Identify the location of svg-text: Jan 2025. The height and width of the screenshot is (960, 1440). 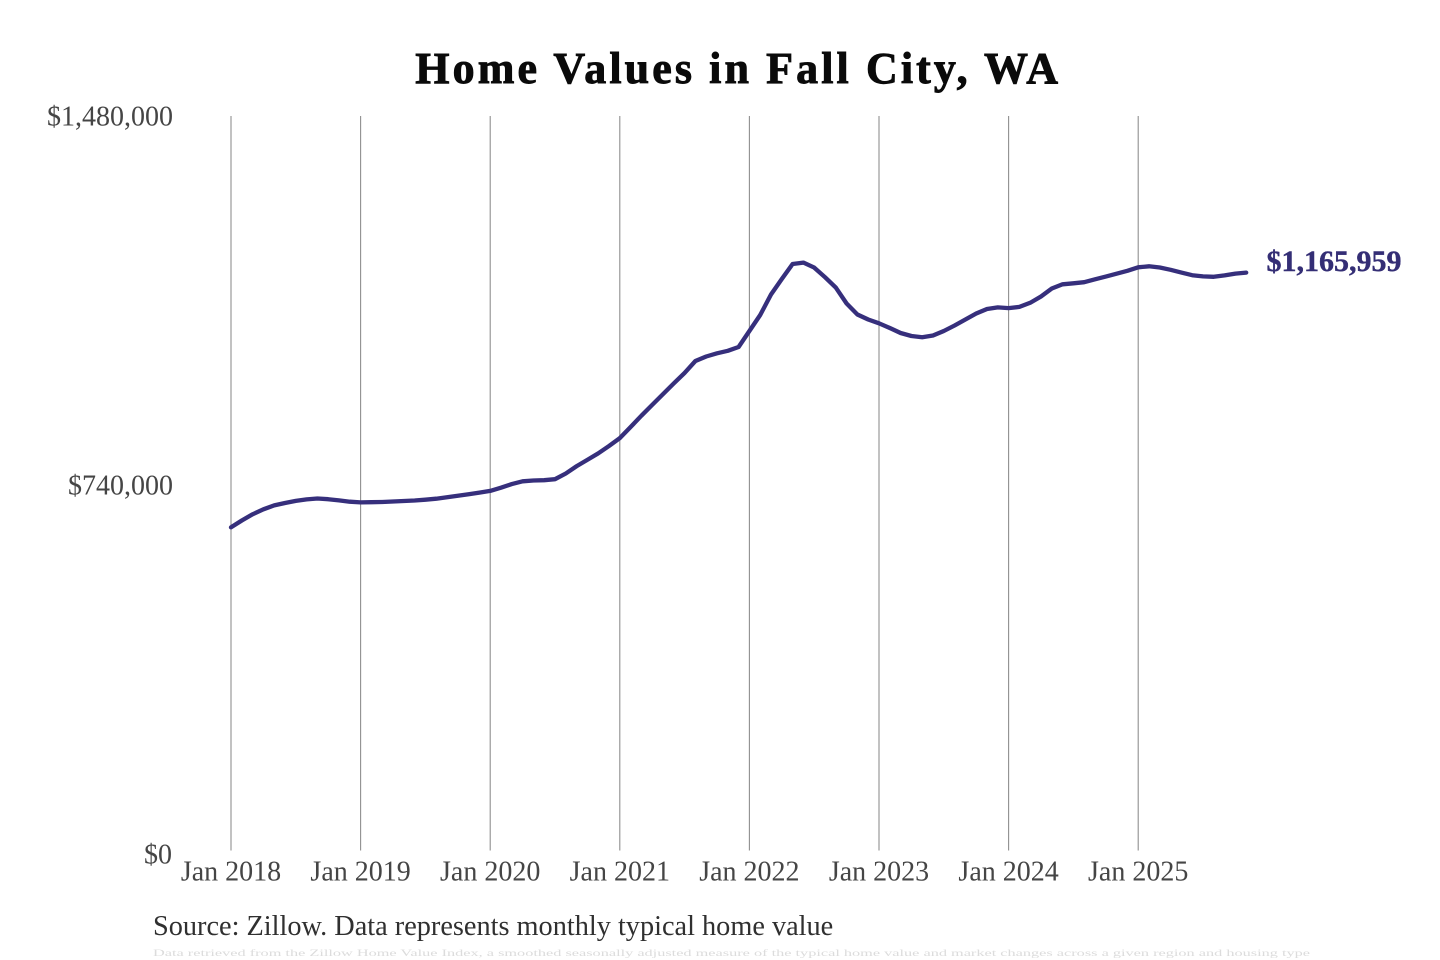
(1138, 872).